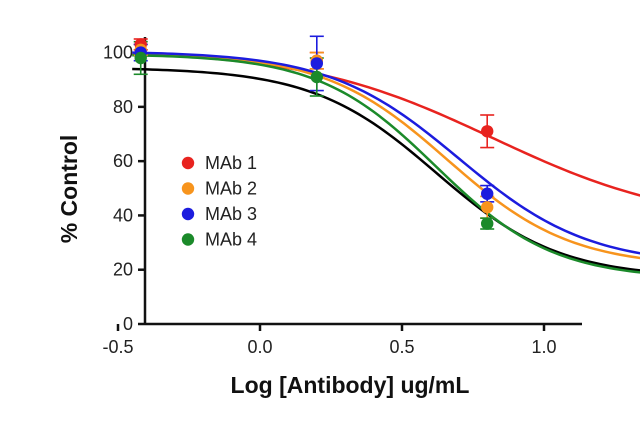 Image resolution: width=640 pixels, height=427 pixels. I want to click on legend-label: MAb 4, so click(231, 240).